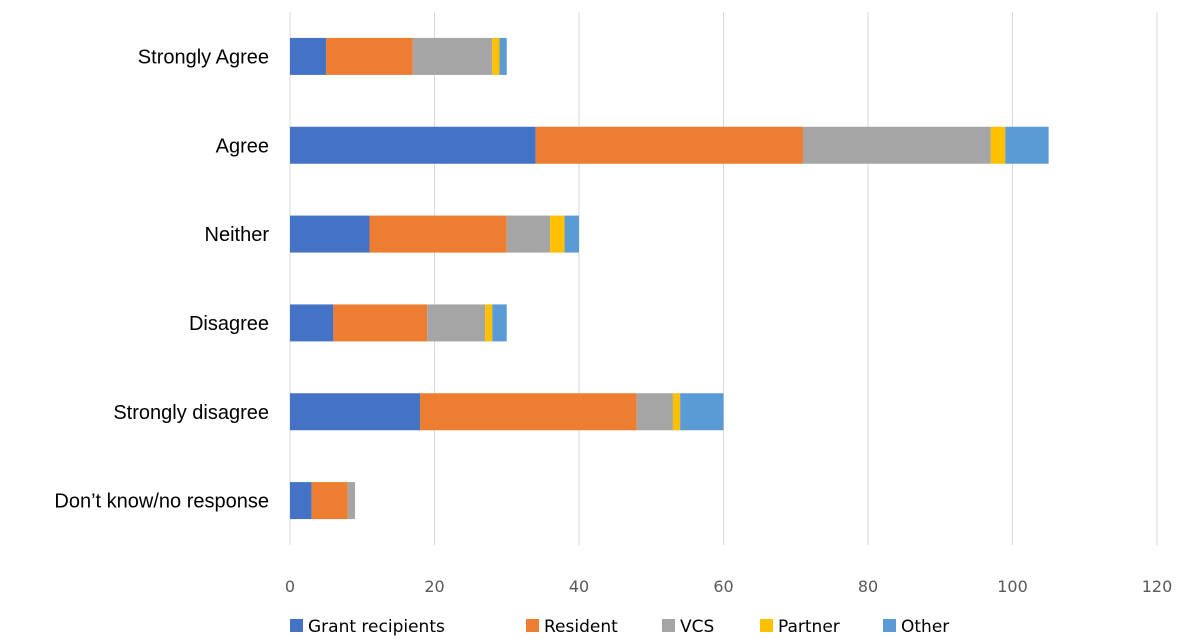 This screenshot has height=639, width=1182. Describe the element at coordinates (434, 586) in the screenshot. I see `x-tick-label: 20` at that location.